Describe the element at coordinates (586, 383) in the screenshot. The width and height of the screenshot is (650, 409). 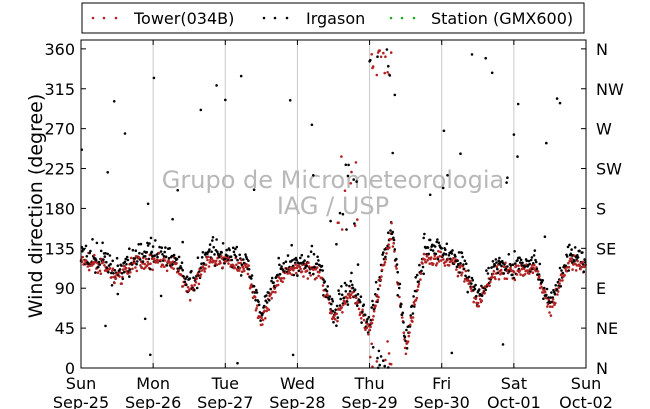
I see `x-tick-label-day: Sun` at that location.